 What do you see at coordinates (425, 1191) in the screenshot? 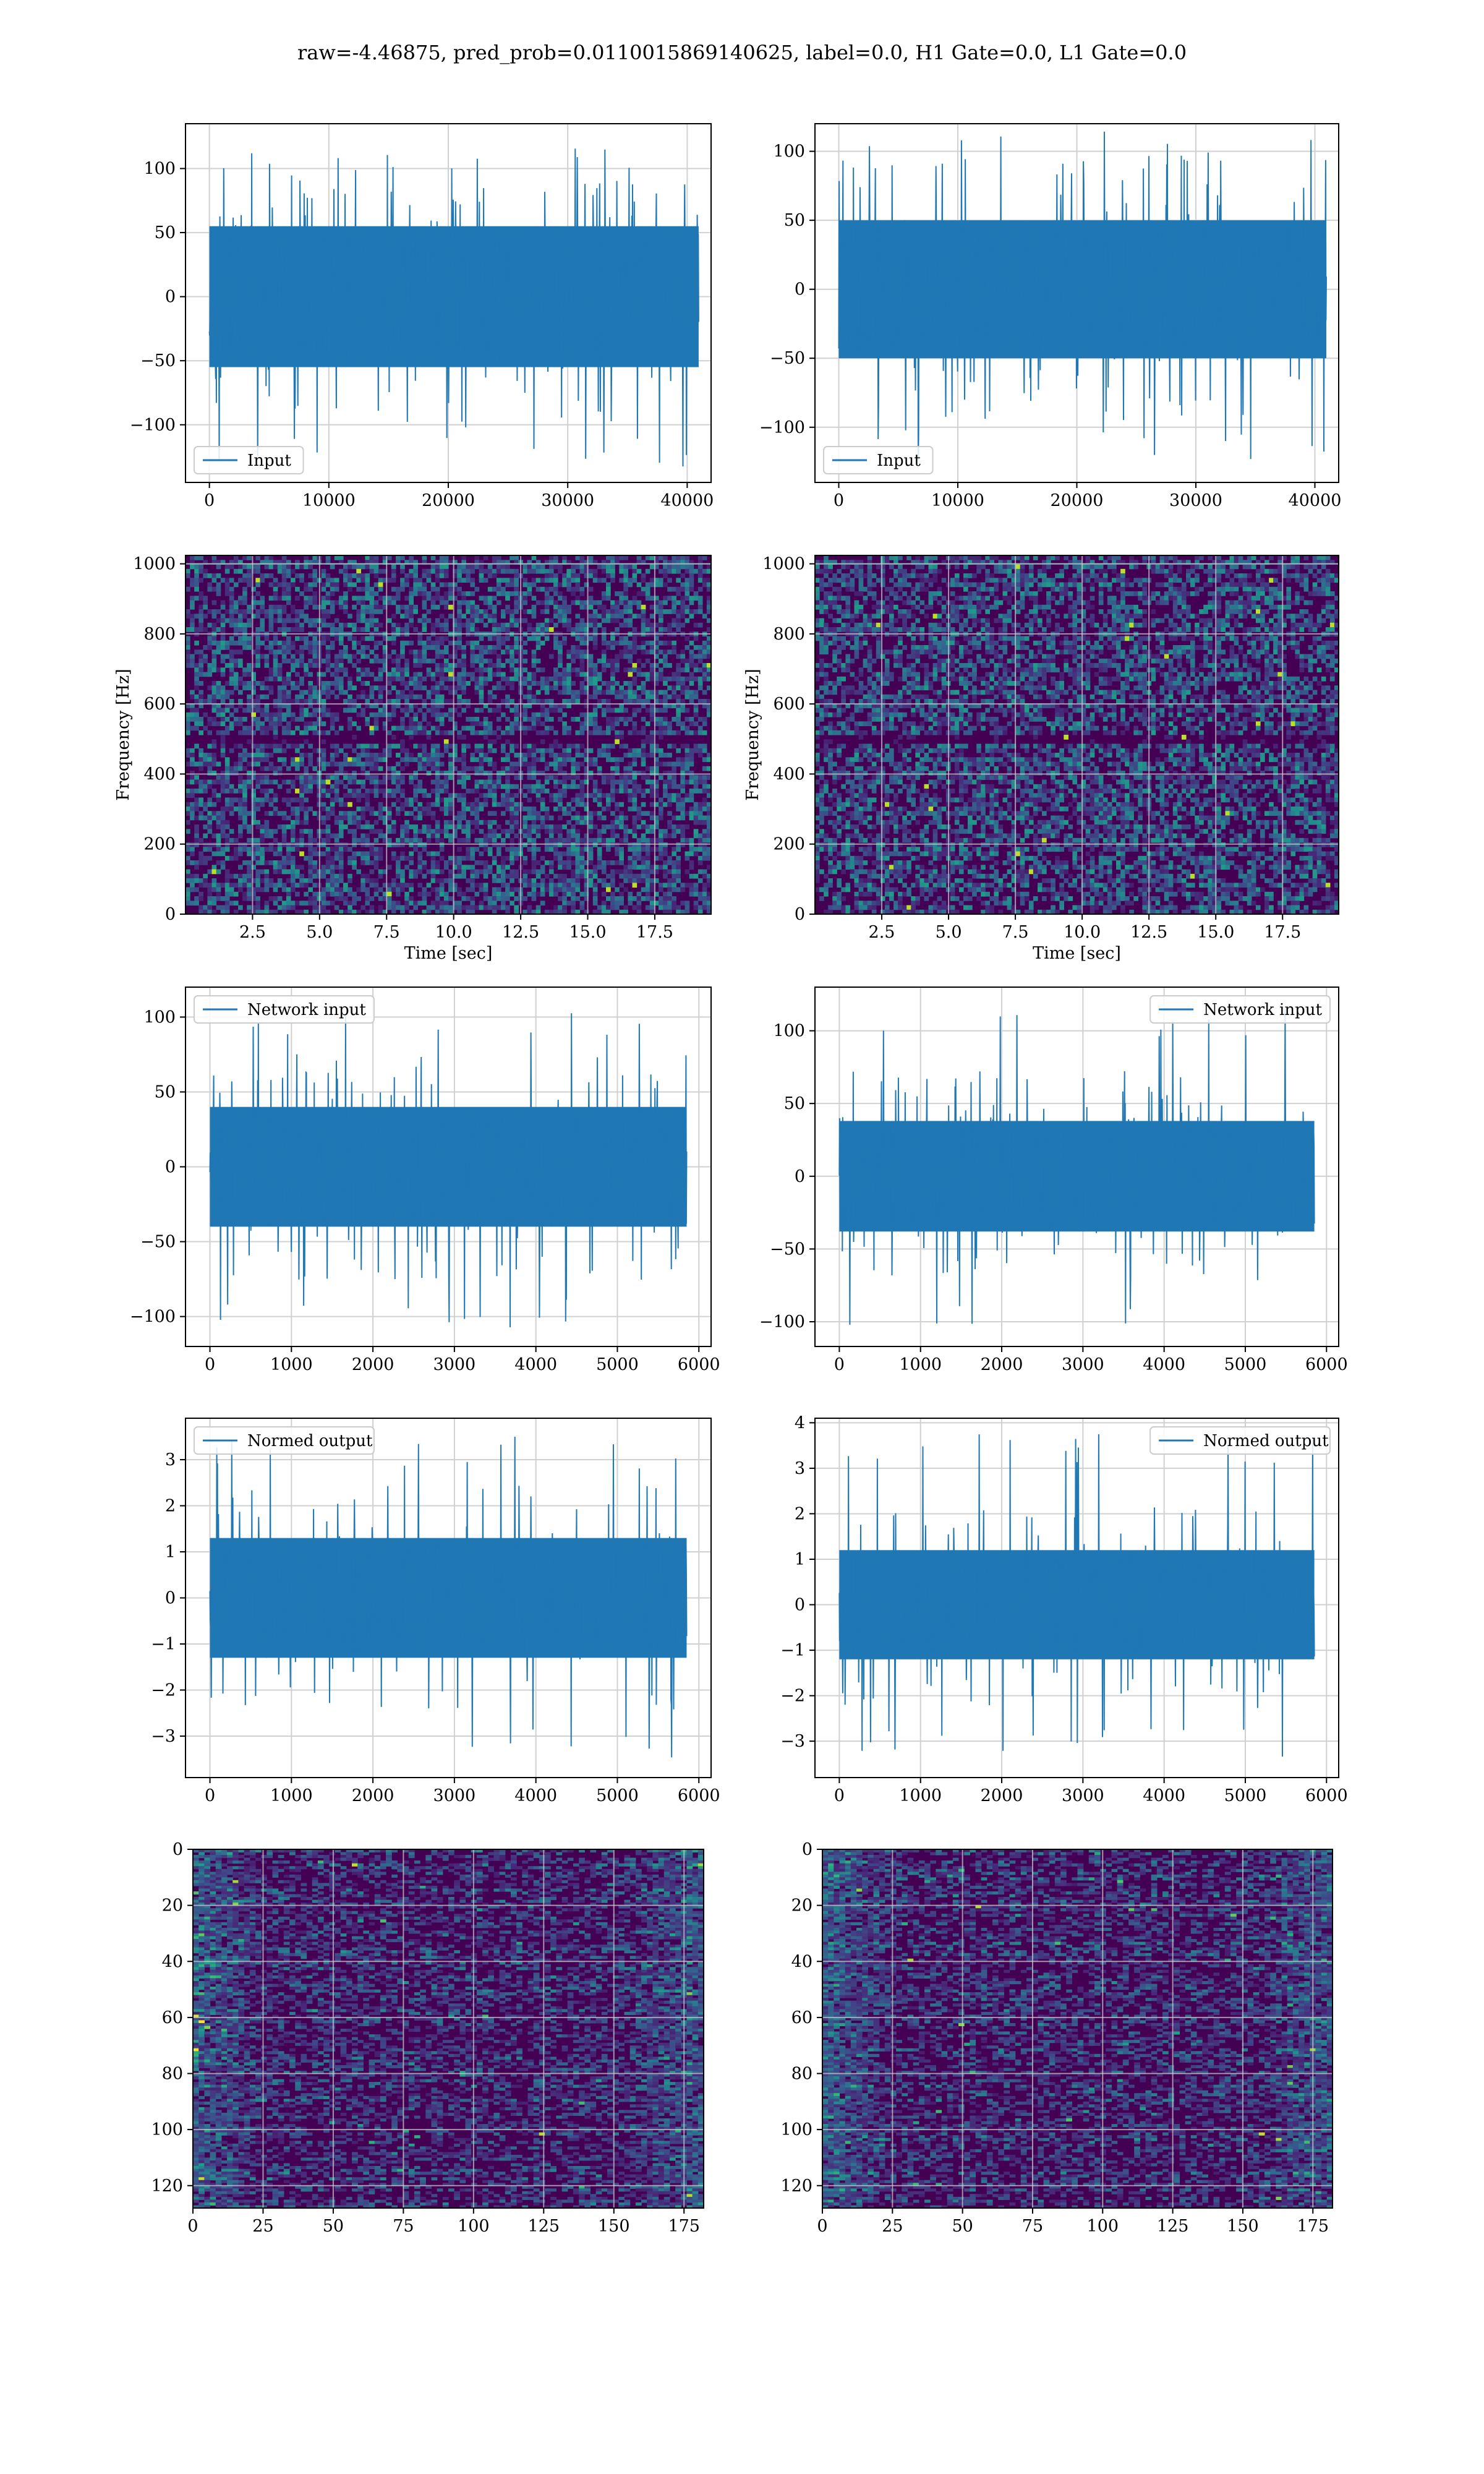
I see `h1-network-input-ticks: 0 1000 2000 3000 4000 5000 6000 −100 −50 0 50 100` at bounding box center [425, 1191].